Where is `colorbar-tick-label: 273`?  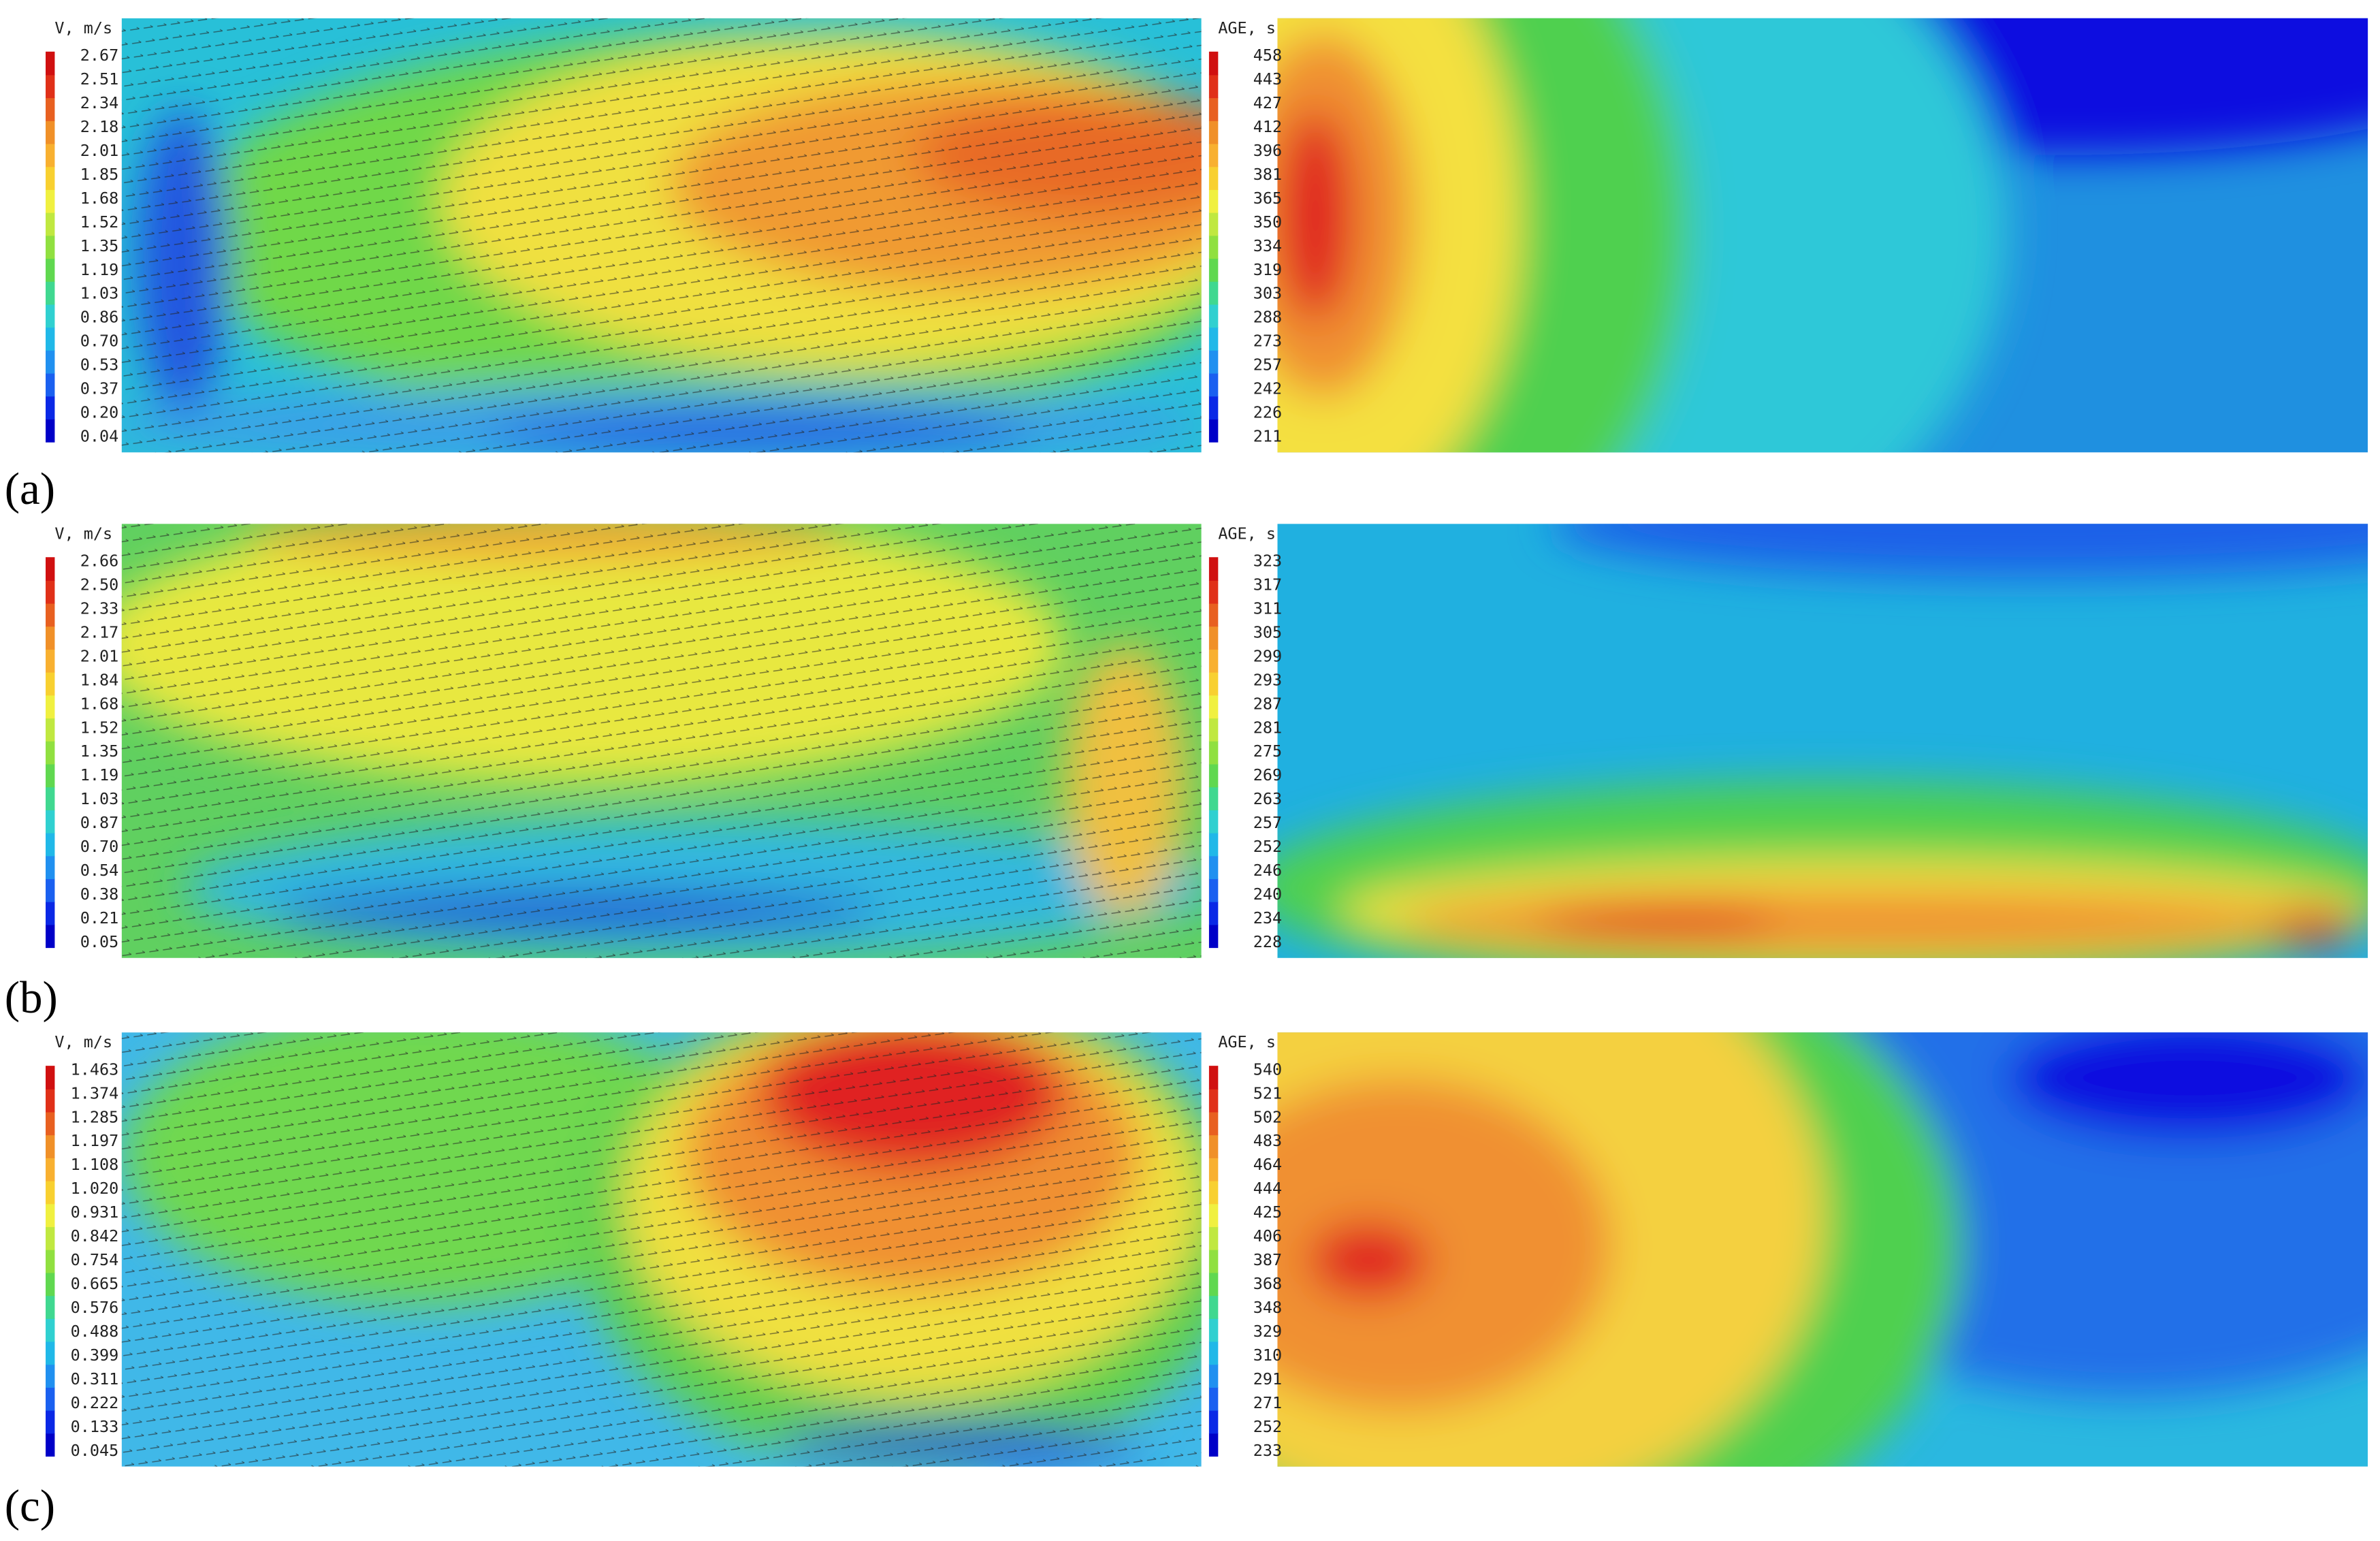
colorbar-tick-label: 273 is located at coordinates (1267, 341).